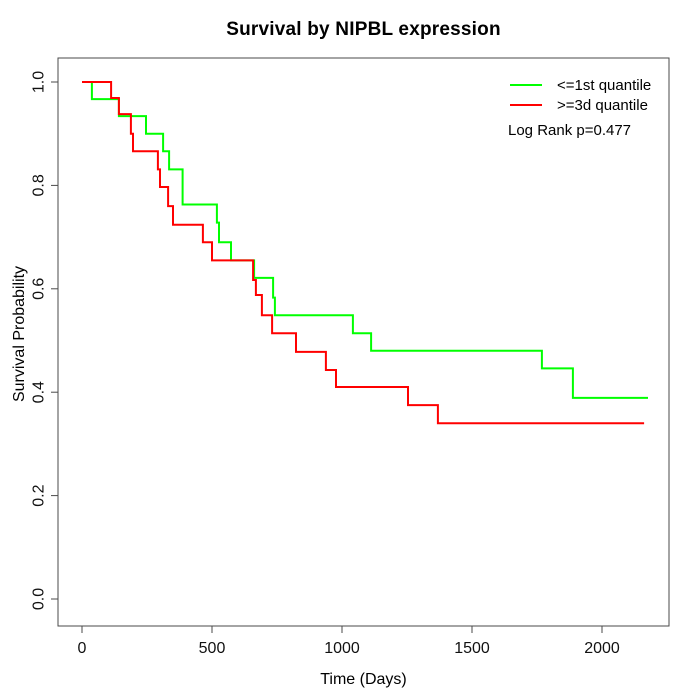  What do you see at coordinates (472, 648) in the screenshot?
I see `x-tick-label: 1500` at bounding box center [472, 648].